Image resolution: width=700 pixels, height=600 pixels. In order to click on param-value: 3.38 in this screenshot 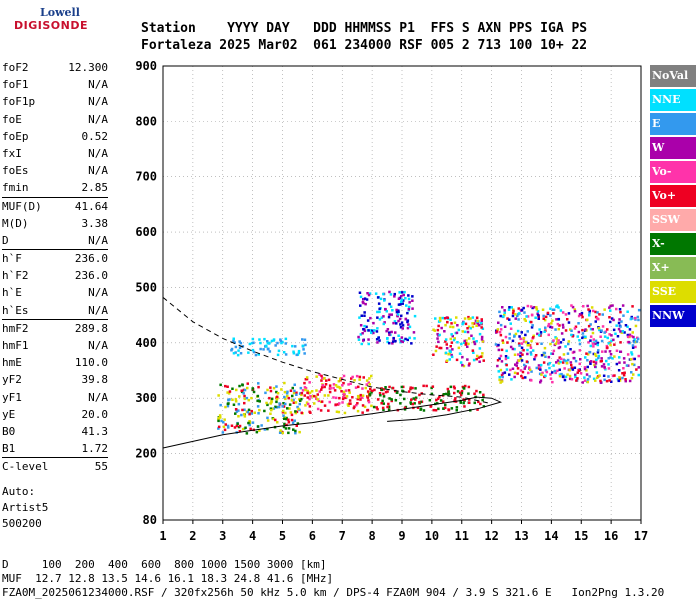, I will do `click(95, 223)`.